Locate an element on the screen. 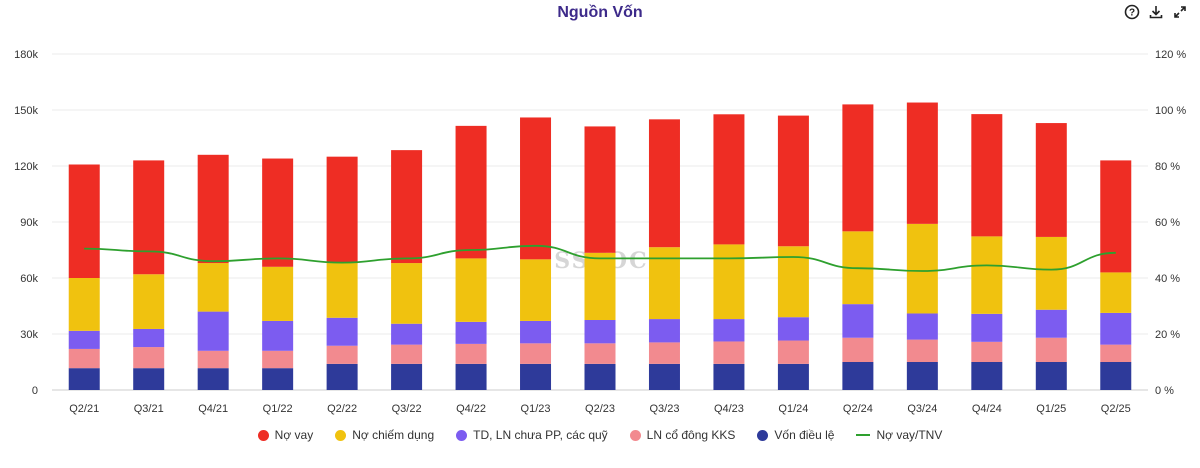 This screenshot has height=468, width=1200. download-icon is located at coordinates (1156, 12).